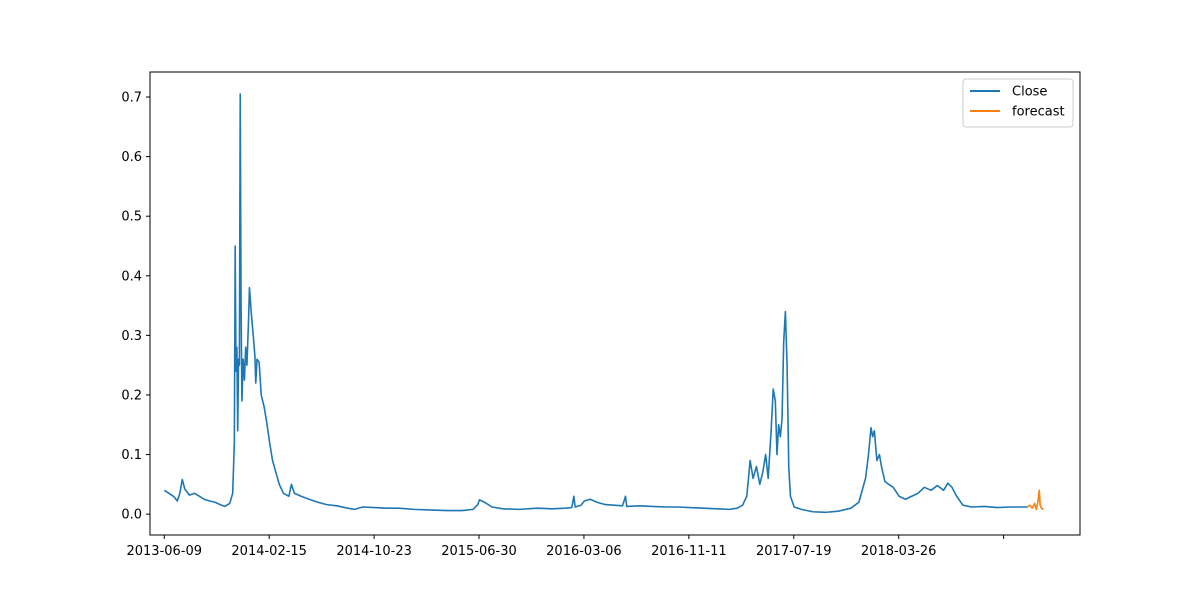 Image resolution: width=1200 pixels, height=600 pixels. I want to click on y-tick-label: 0.0, so click(131, 515).